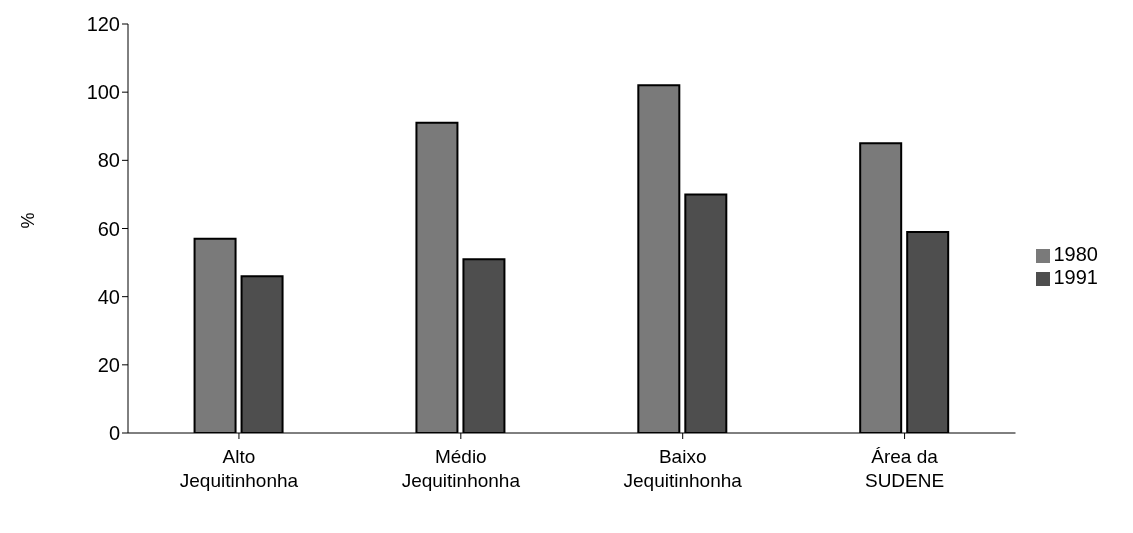  Describe the element at coordinates (461, 468) in the screenshot. I see `x-tick-label: Médio Jequitinhonha` at that location.